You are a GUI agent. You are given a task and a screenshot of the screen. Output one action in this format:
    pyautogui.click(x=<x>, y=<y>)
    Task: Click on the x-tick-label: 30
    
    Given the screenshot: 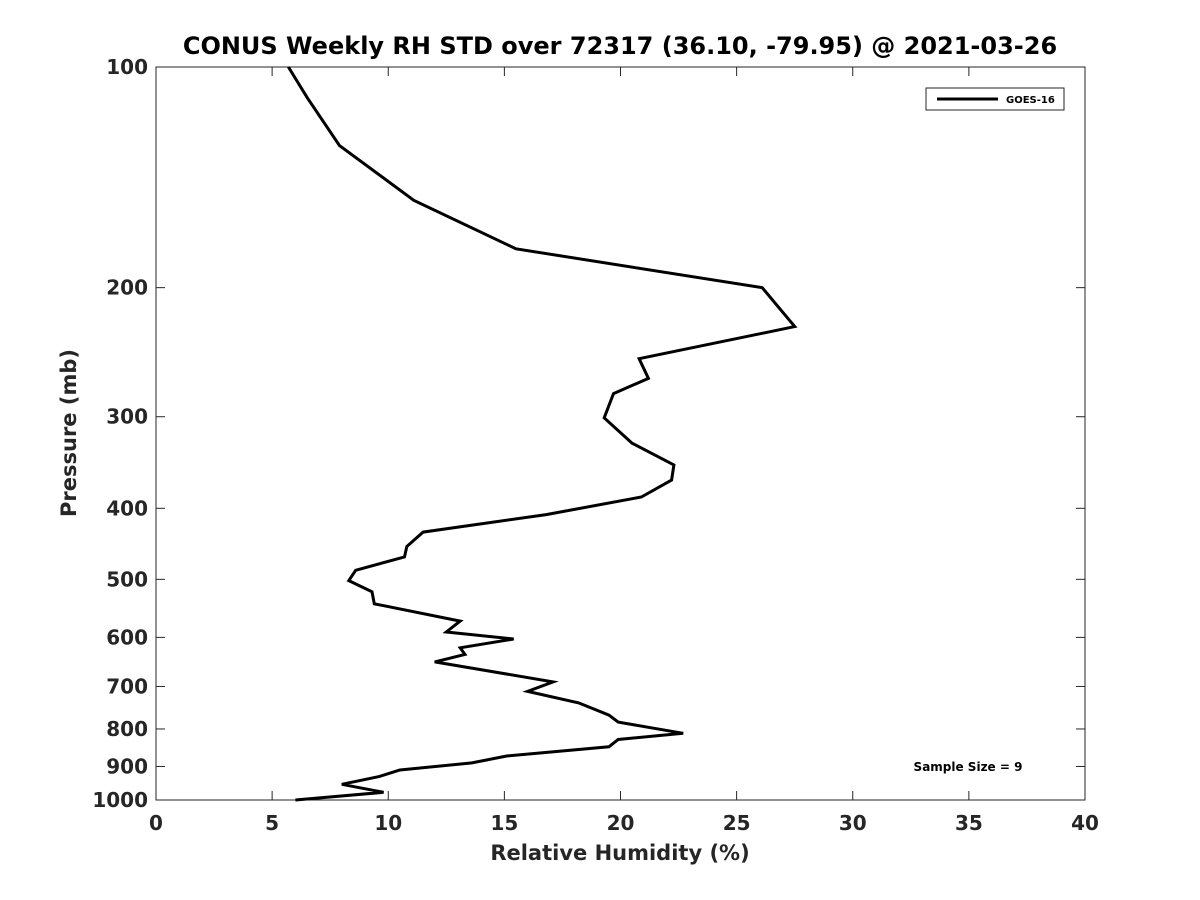 What is the action you would take?
    pyautogui.click(x=853, y=823)
    